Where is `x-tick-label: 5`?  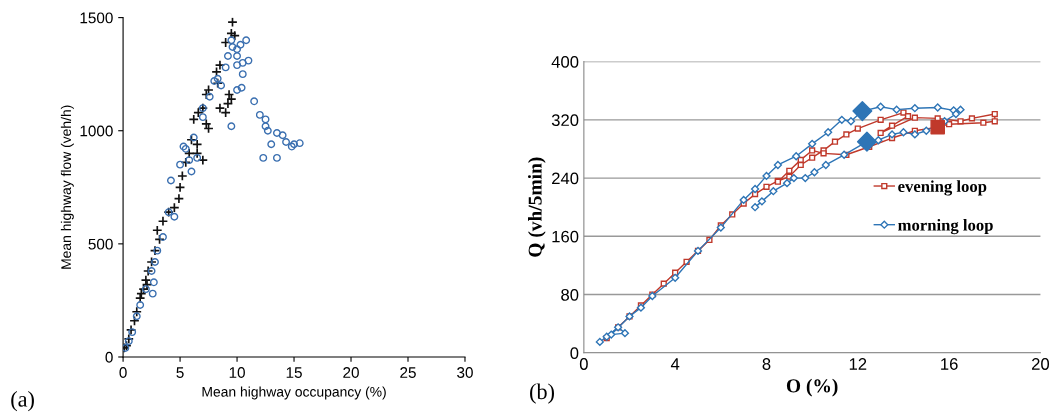
x-tick-label: 5 is located at coordinates (180, 372).